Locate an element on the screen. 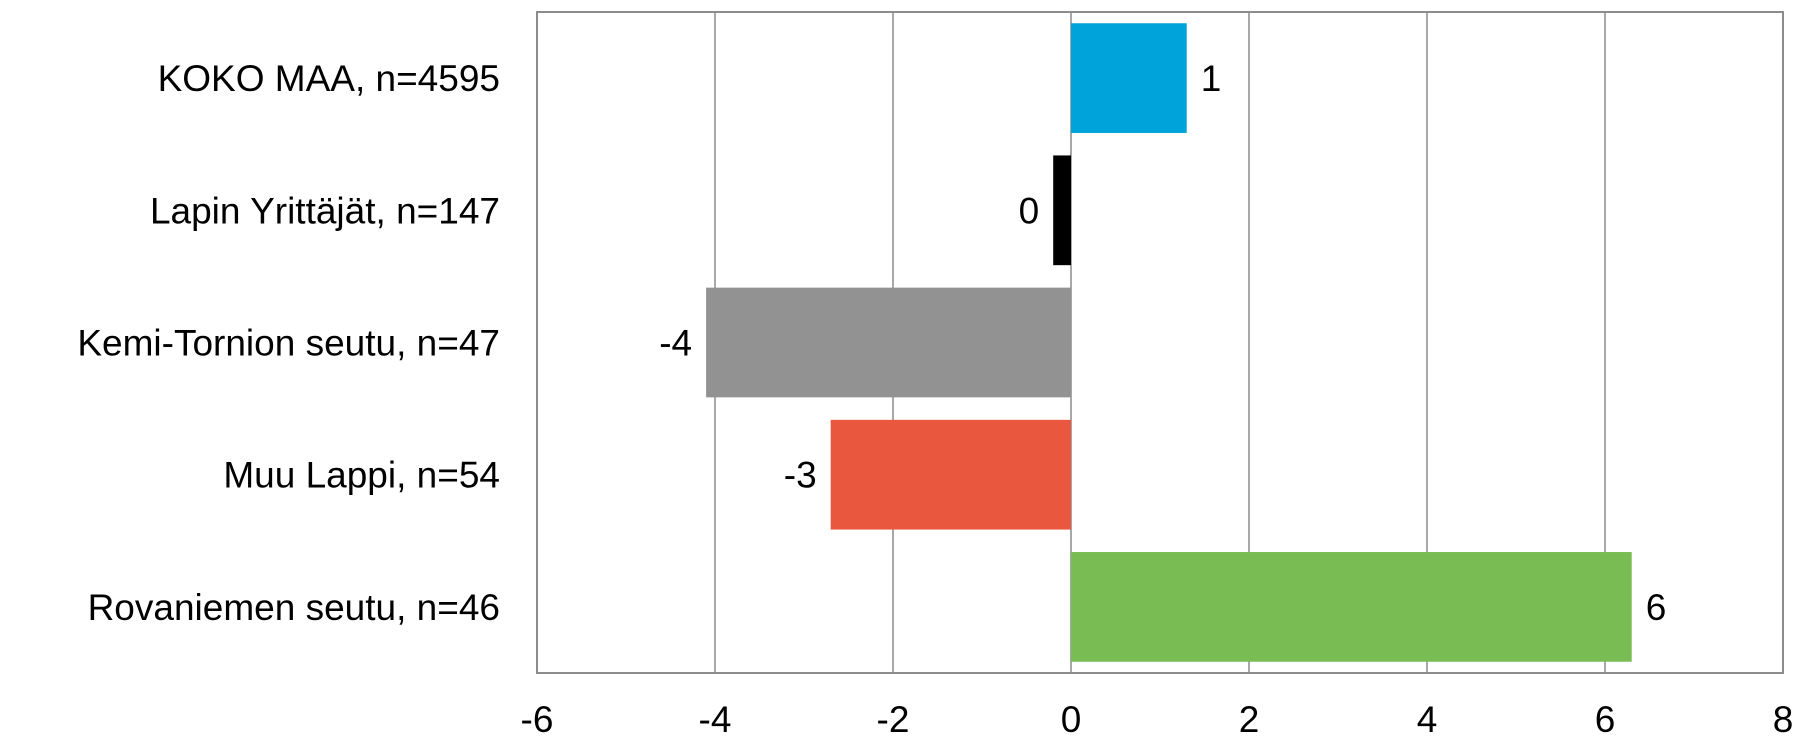 This screenshot has width=1795, height=740. category-label: Kemi-Tornion seutu, n=47 is located at coordinates (288, 343).